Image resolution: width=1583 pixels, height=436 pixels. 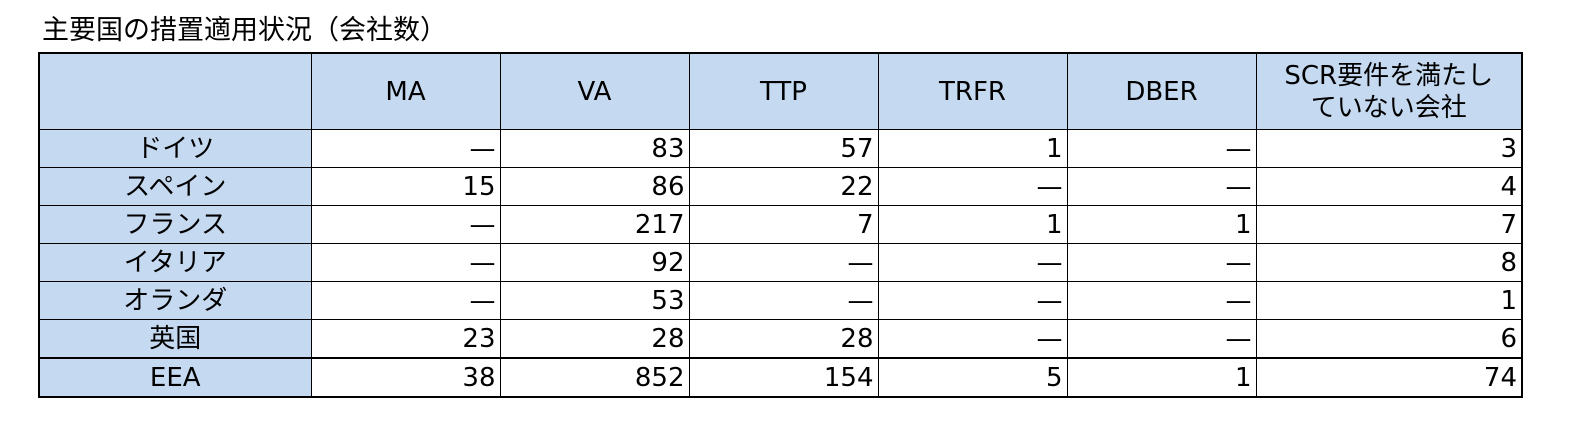 I want to click on table-cell: 154, so click(x=783, y=377).